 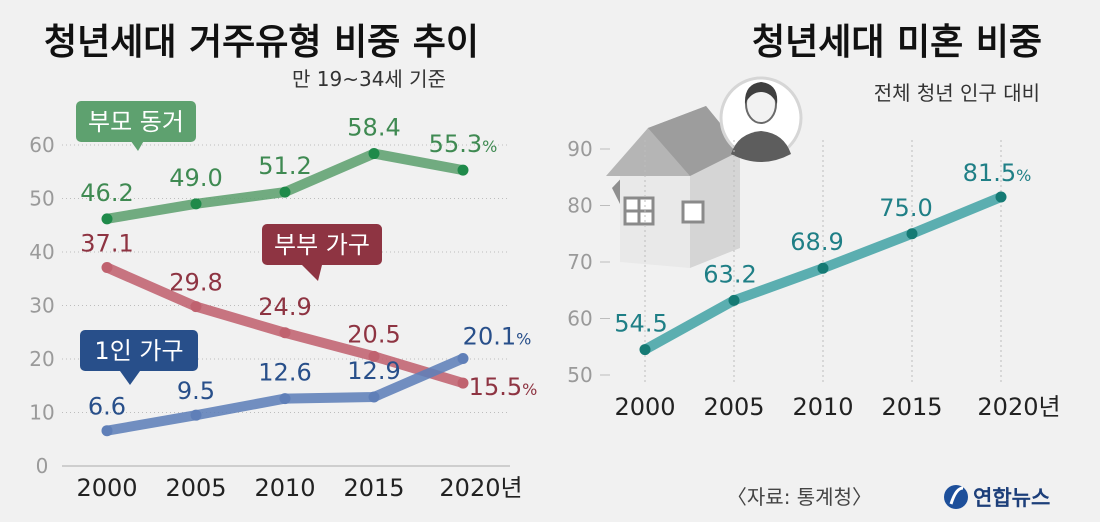 What do you see at coordinates (373, 334) in the screenshot?
I see `data-label: 20.5` at bounding box center [373, 334].